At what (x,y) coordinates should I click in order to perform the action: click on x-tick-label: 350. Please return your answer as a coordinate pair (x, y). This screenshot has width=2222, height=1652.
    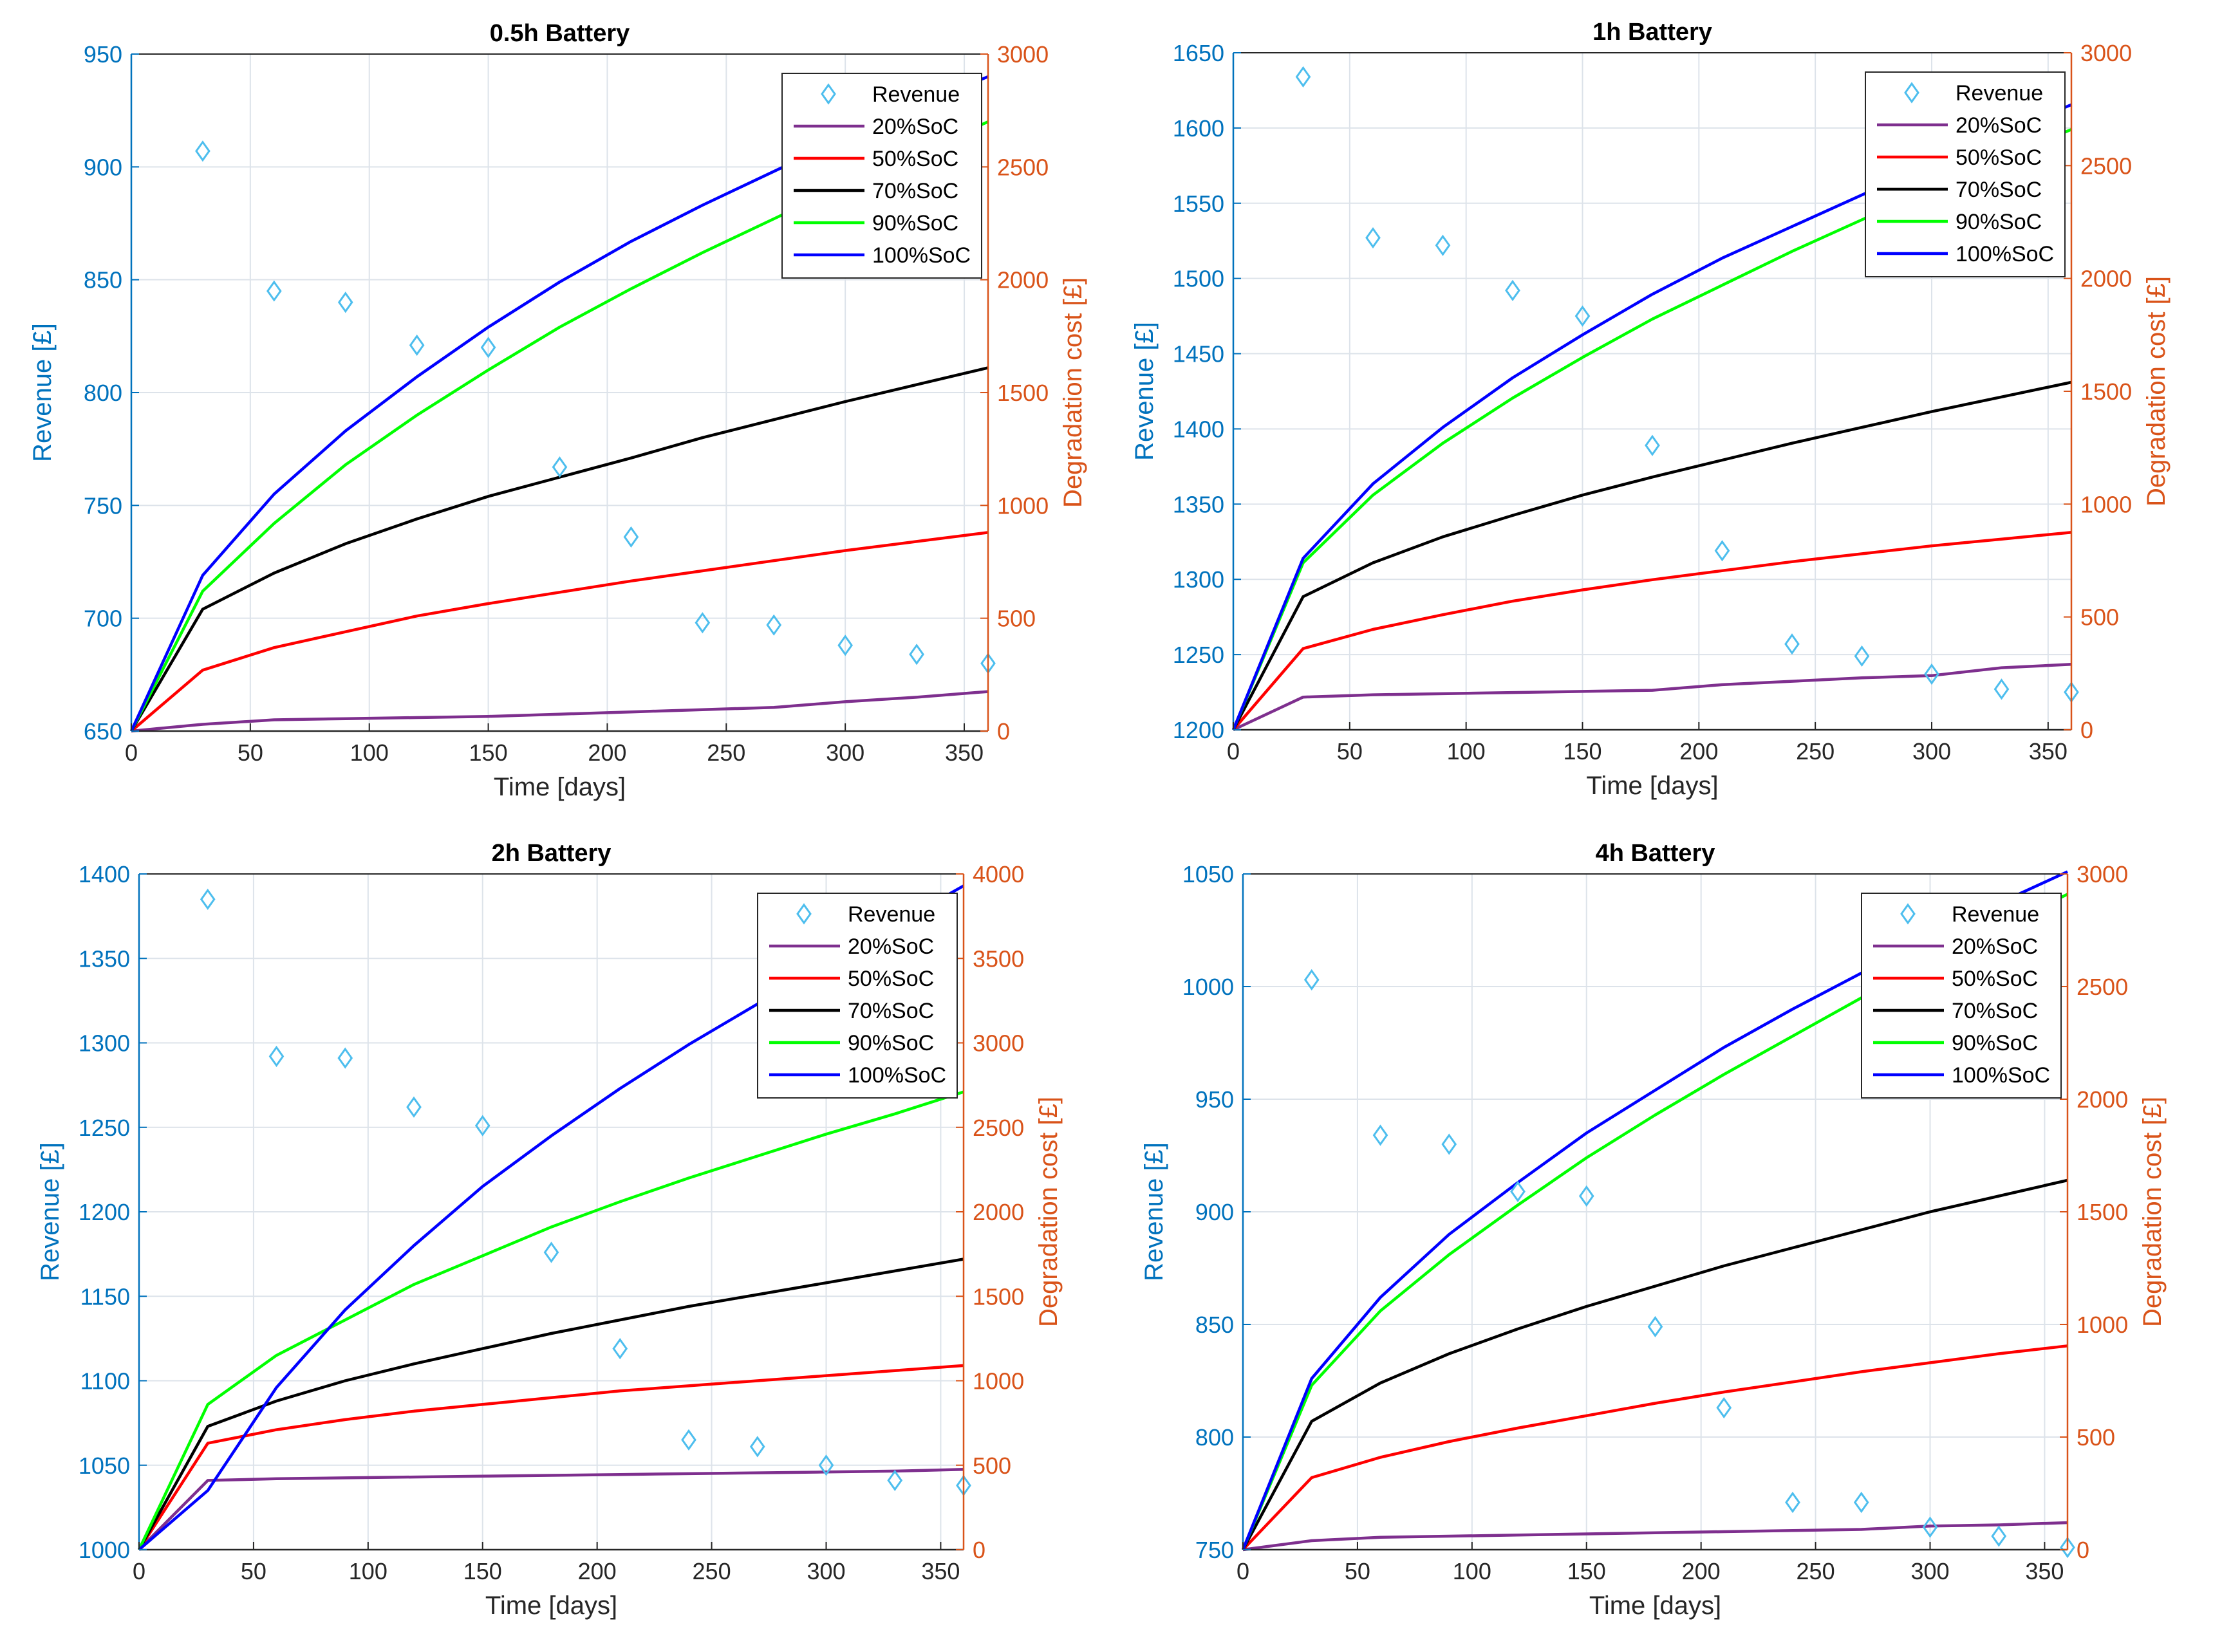
    Looking at the image, I should click on (2044, 1571).